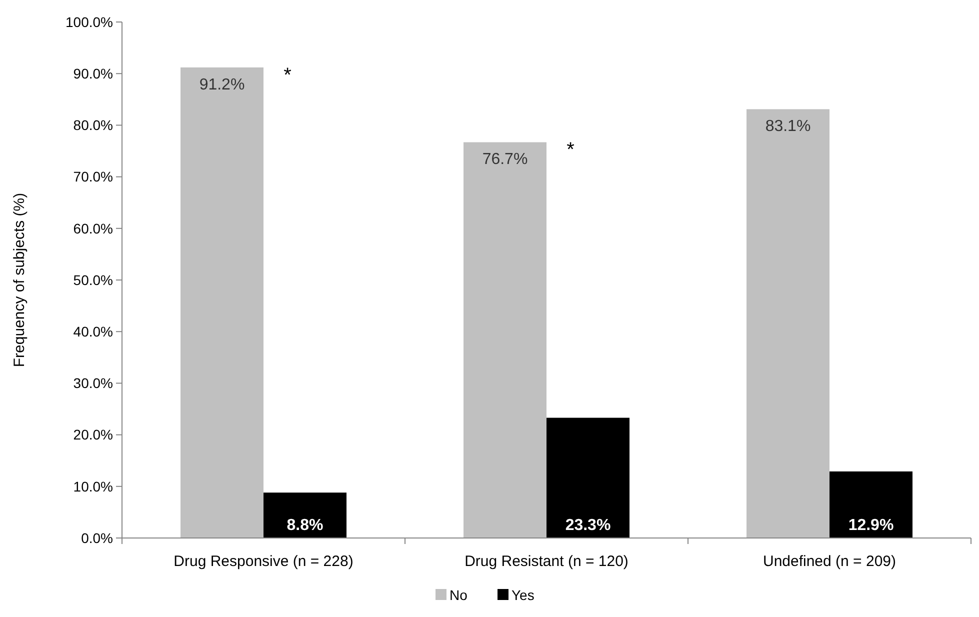  Describe the element at coordinates (93, 228) in the screenshot. I see `y-tick-label: 60.0%` at that location.